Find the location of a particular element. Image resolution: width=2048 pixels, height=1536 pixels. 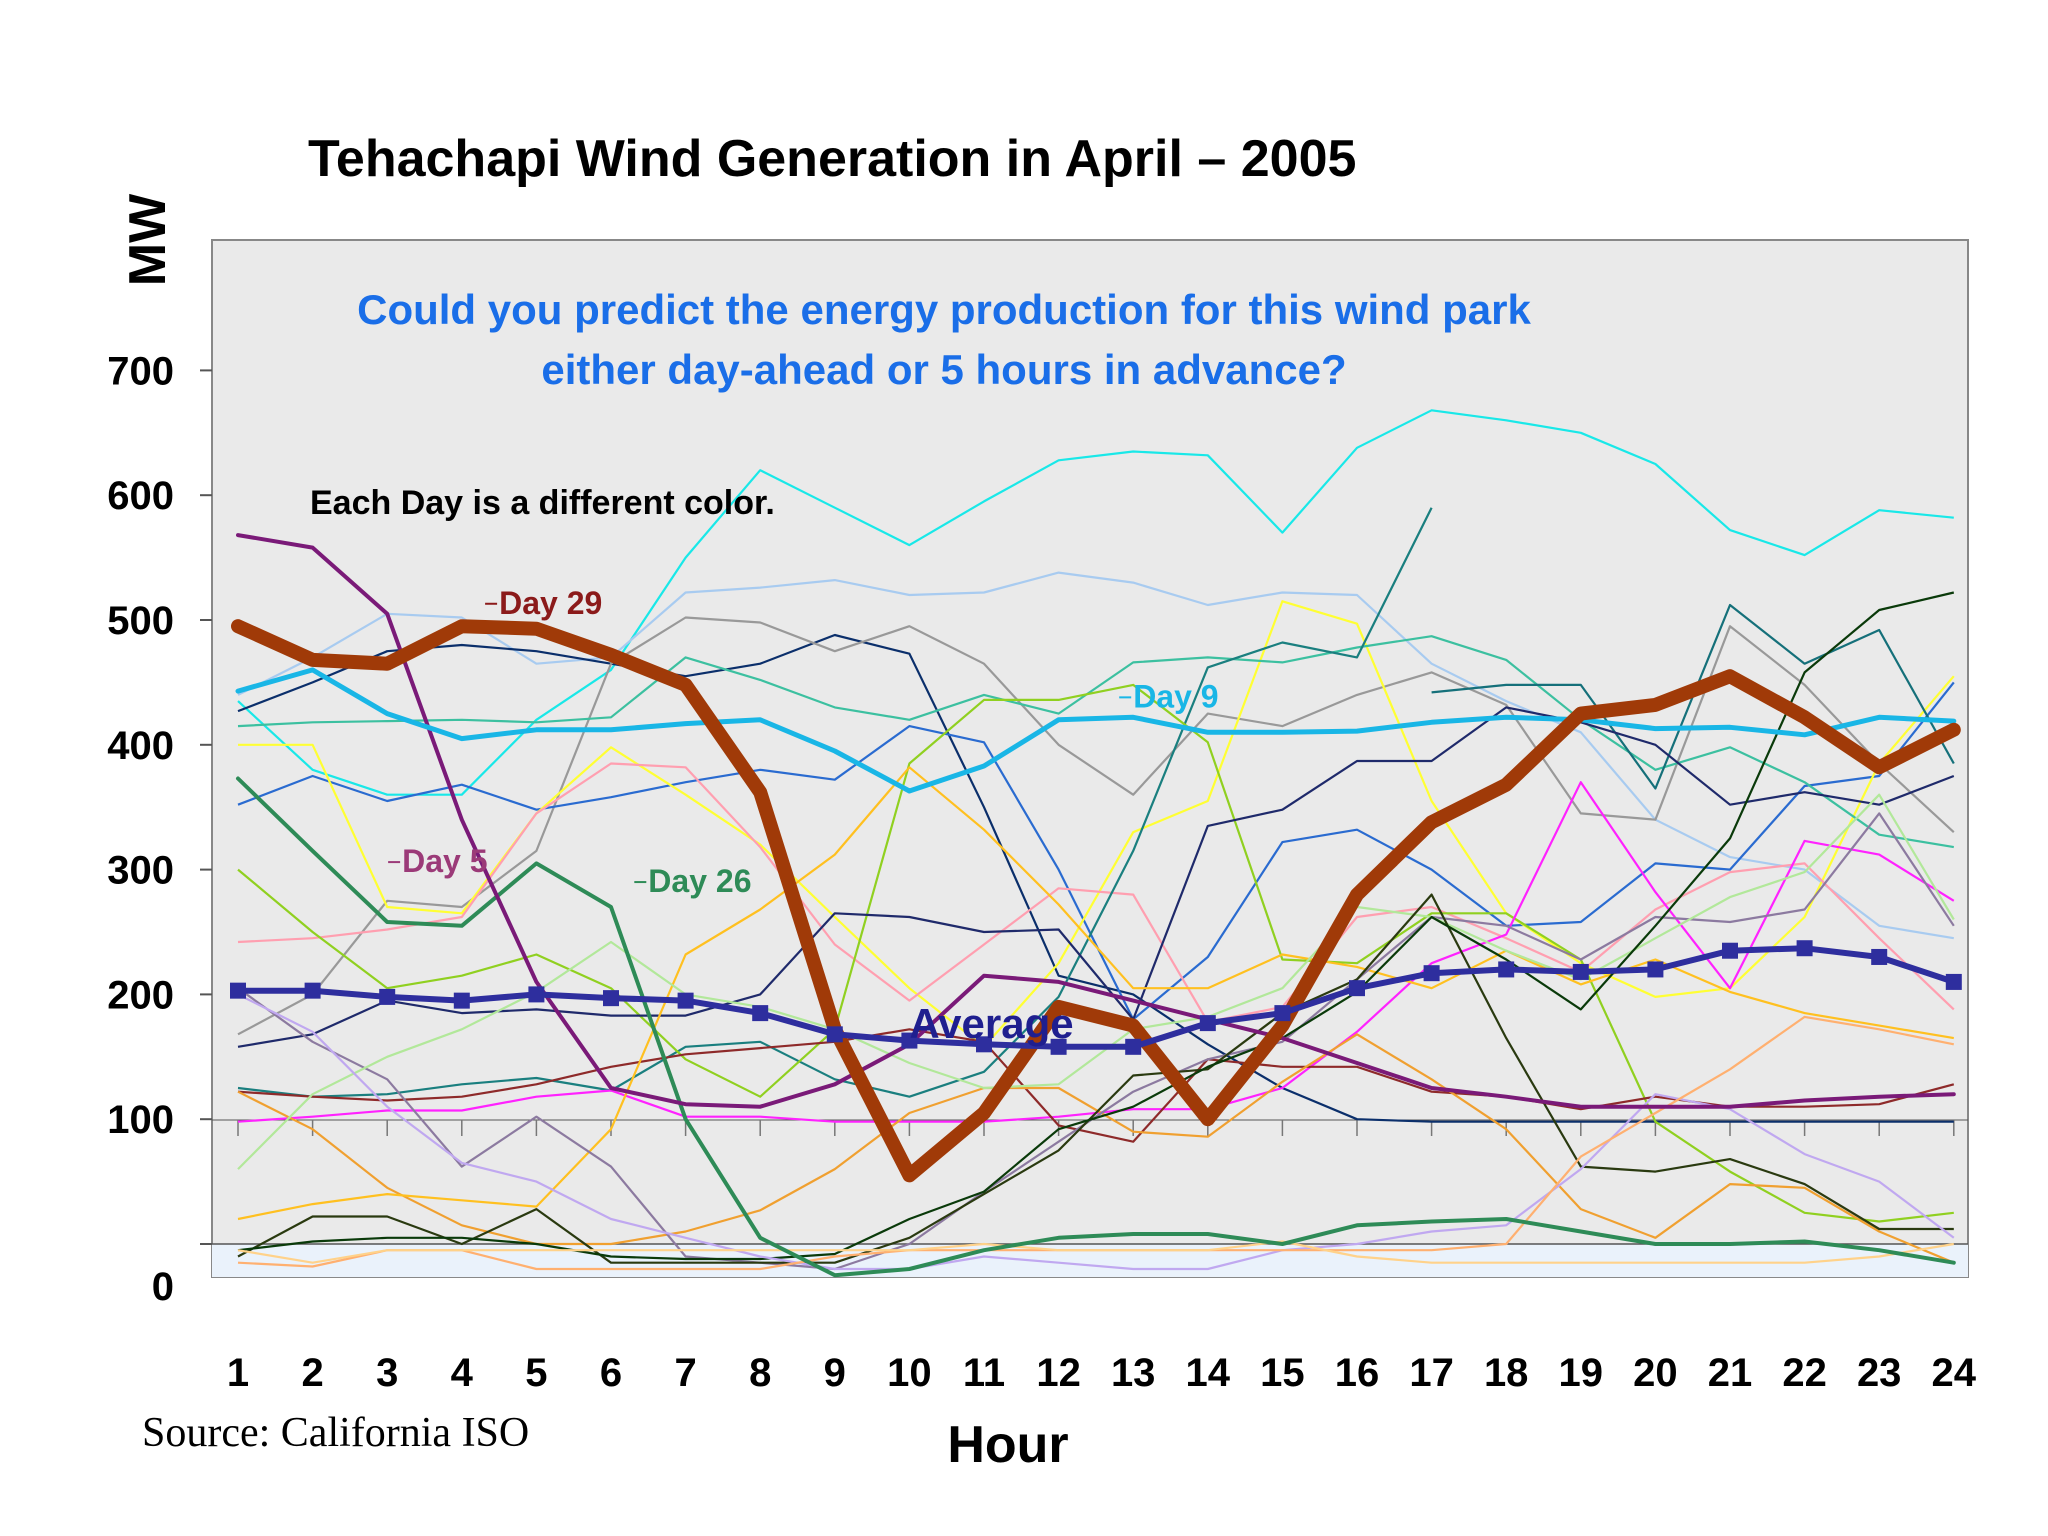

x-tick-label-17: 17 is located at coordinates (1431, 1373).